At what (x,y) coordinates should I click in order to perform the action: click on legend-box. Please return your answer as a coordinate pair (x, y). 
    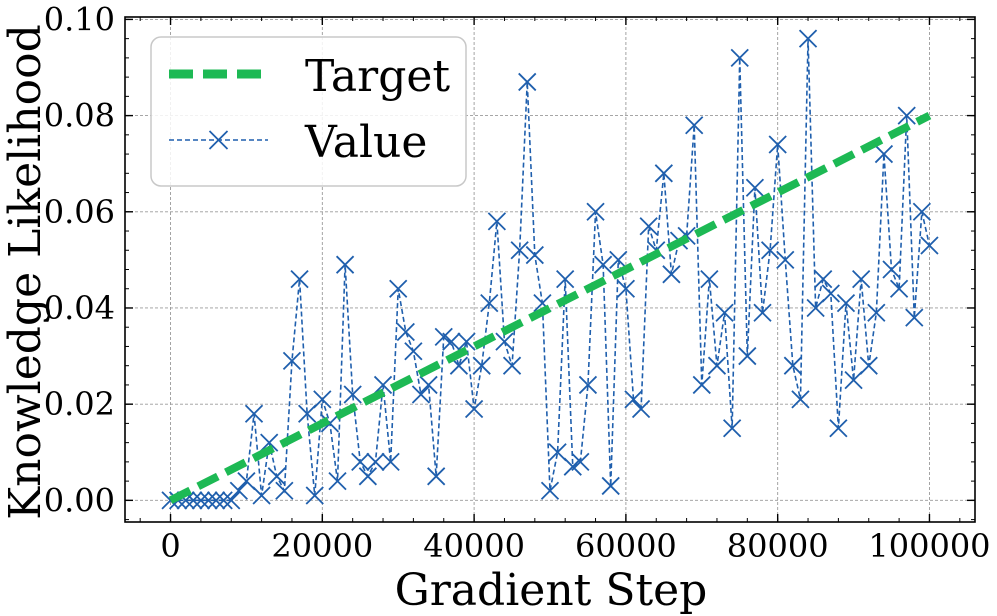
    Looking at the image, I should click on (308, 111).